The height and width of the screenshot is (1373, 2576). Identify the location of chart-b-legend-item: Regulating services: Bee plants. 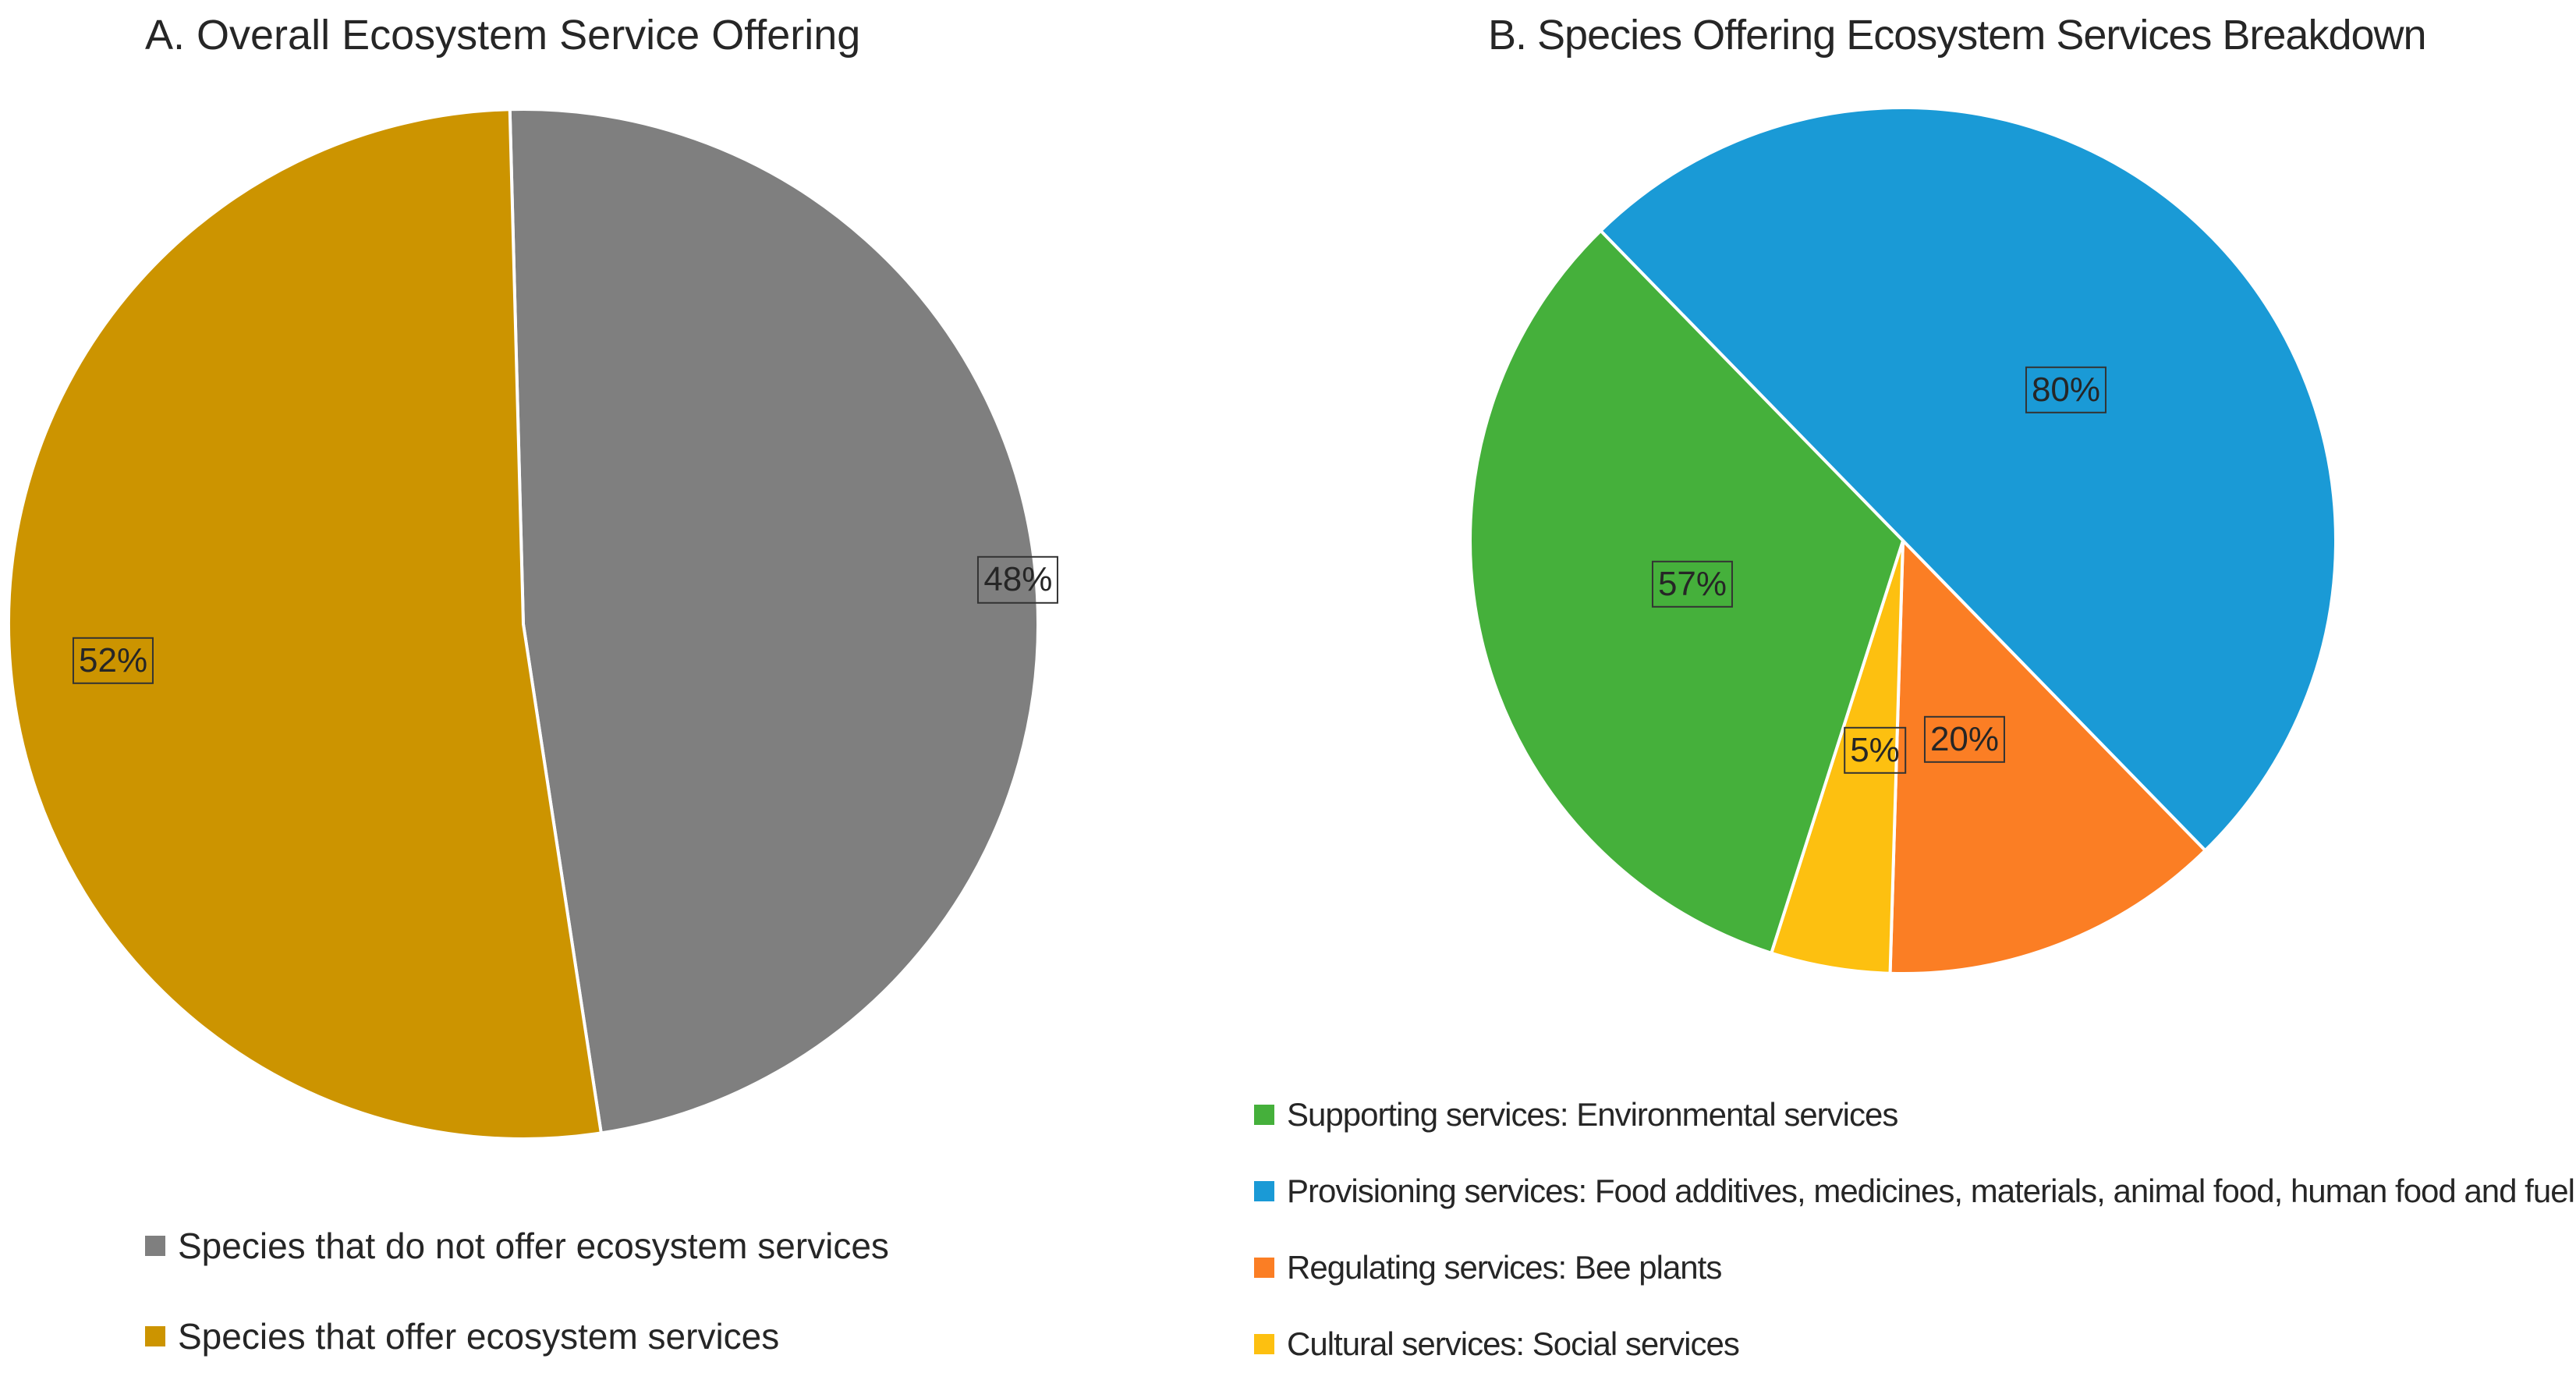
(1488, 1268).